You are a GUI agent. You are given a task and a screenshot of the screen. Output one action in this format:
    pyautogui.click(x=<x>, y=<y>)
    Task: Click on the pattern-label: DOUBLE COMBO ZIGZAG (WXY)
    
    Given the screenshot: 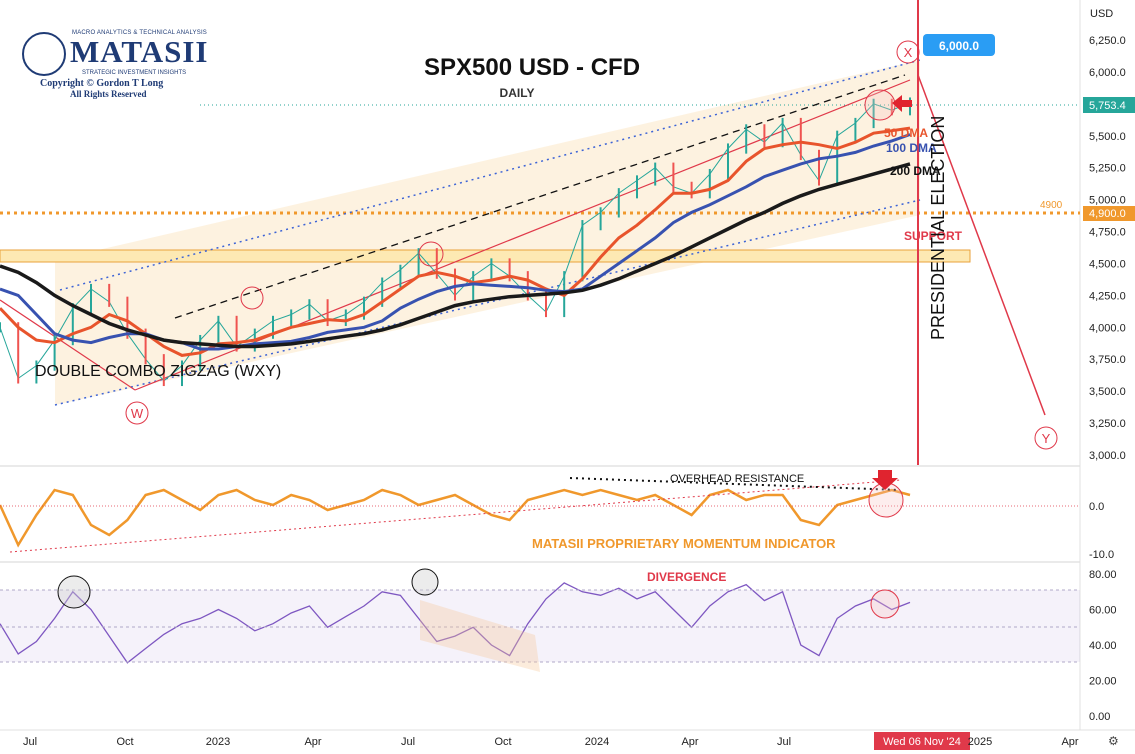 What is the action you would take?
    pyautogui.click(x=158, y=371)
    